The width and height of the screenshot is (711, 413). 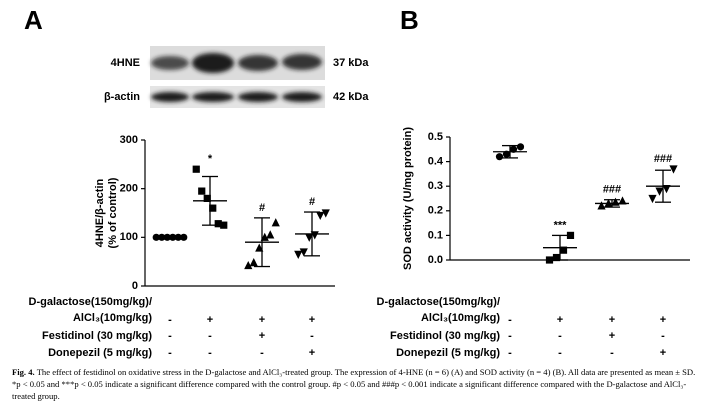 What do you see at coordinates (129, 140) in the screenshot?
I see `y-tick-label: 300` at bounding box center [129, 140].